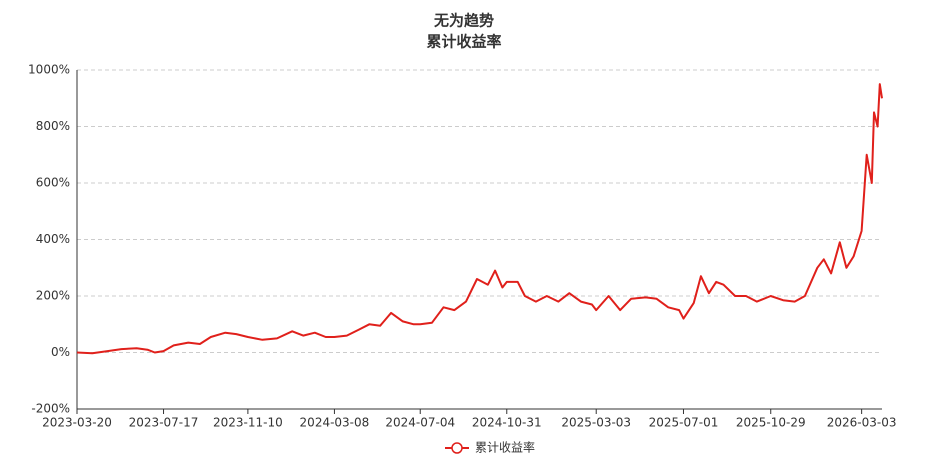 The image size is (927, 467). I want to click on chart-subtitle: 累计收益率, so click(463, 42).